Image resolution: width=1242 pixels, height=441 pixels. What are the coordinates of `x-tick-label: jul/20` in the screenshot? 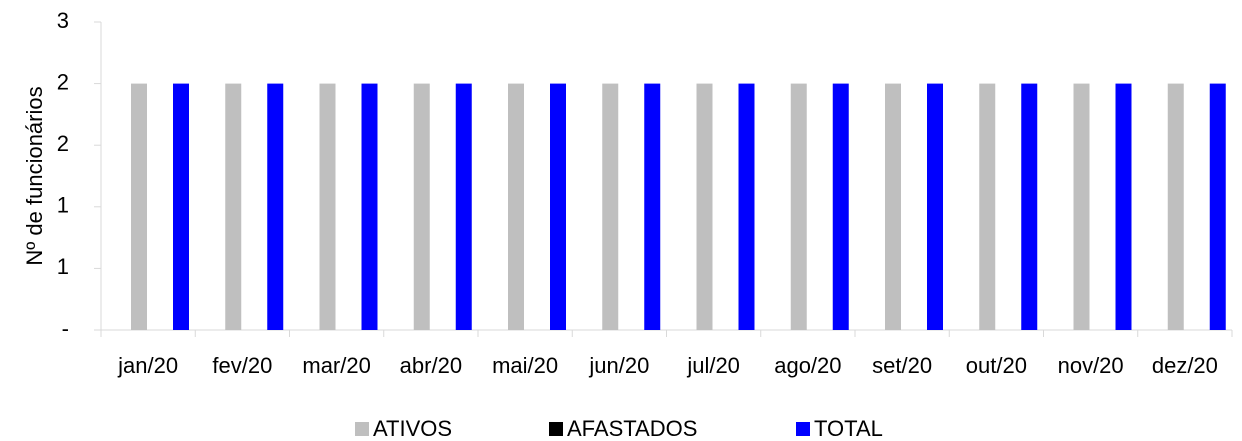 It's located at (713, 365).